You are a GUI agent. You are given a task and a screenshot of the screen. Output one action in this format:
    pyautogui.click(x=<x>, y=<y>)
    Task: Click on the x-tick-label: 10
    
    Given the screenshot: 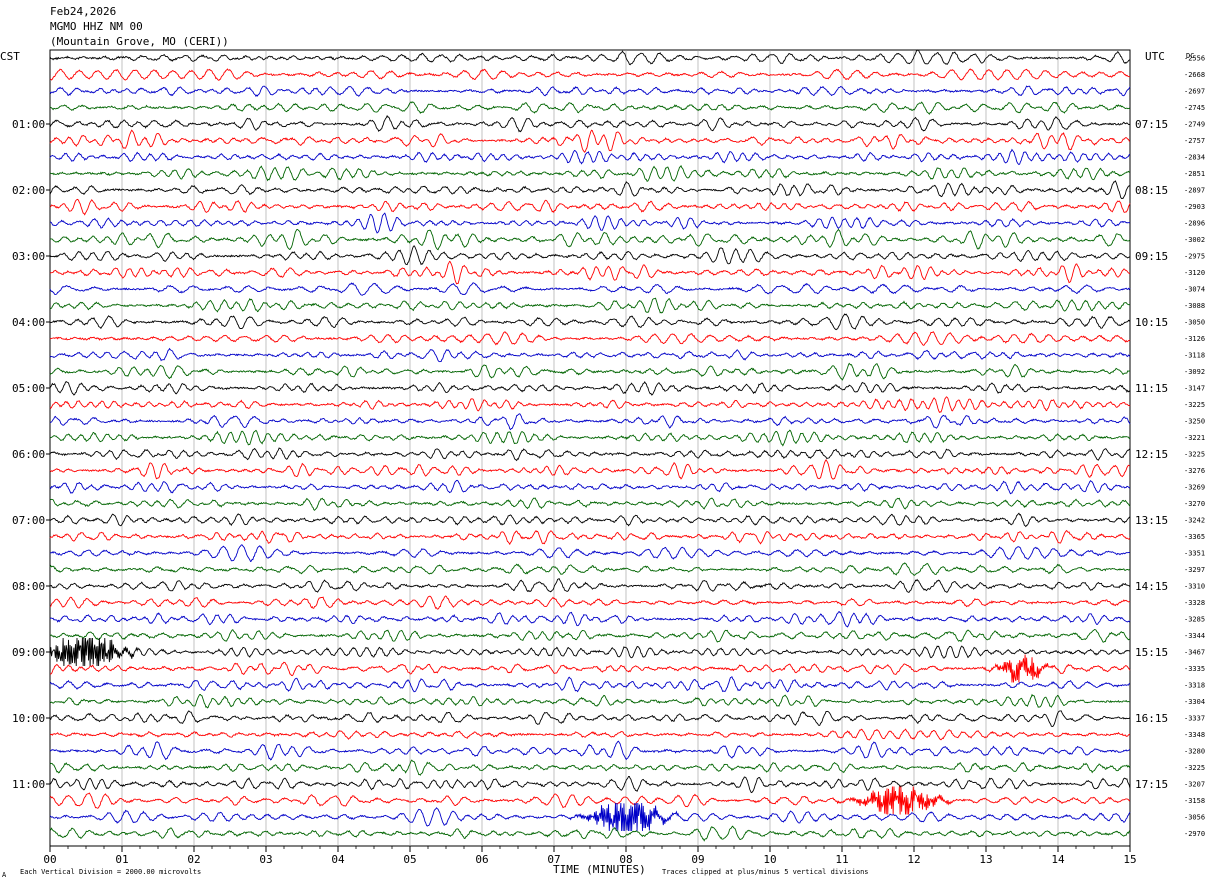 What is the action you would take?
    pyautogui.click(x=769, y=859)
    